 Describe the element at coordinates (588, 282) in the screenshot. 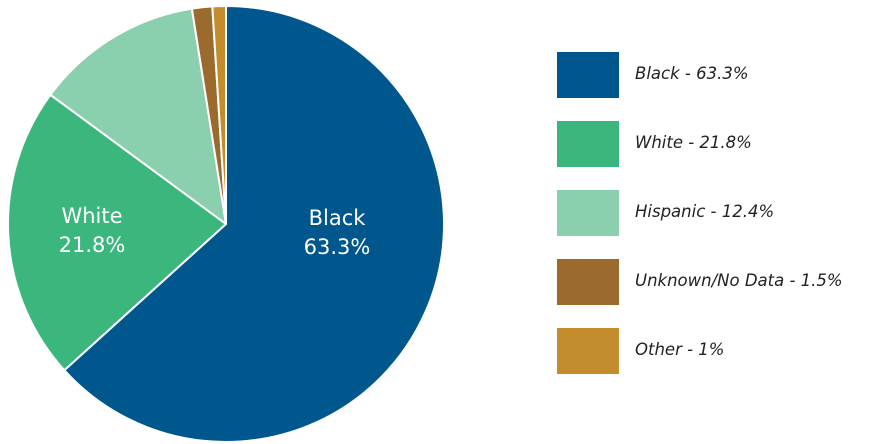

I see `legend-swatch-unknown` at that location.